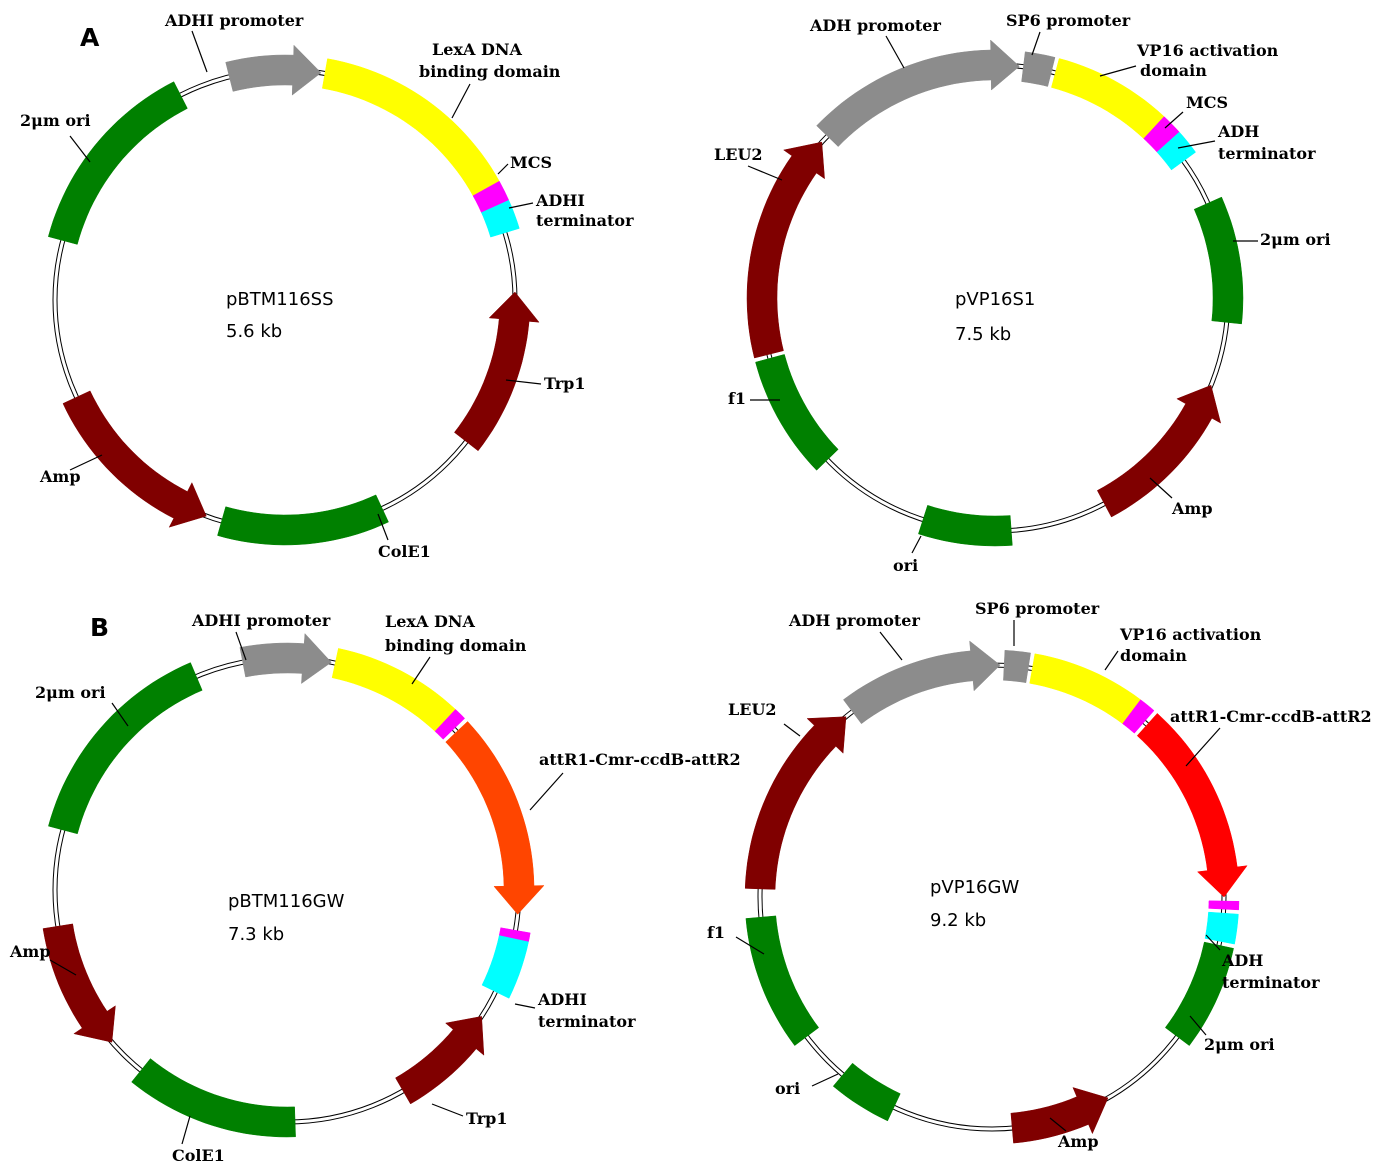 The image size is (1375, 1164). Describe the element at coordinates (505, 966) in the screenshot. I see `feature-adhi-terminator` at that location.